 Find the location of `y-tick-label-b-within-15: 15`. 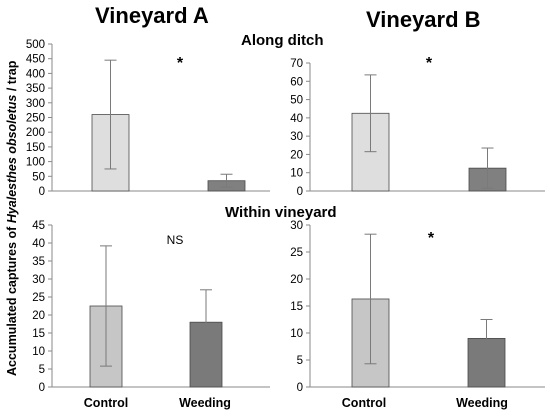

y-tick-label-b-within-15: 15 is located at coordinates (296, 307).